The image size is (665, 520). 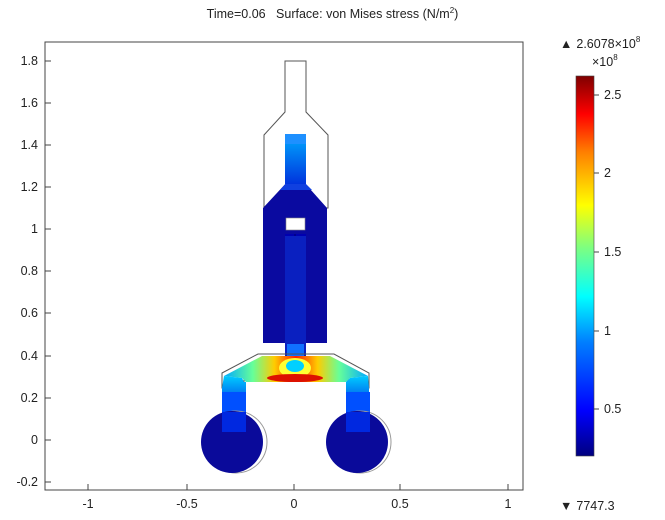 What do you see at coordinates (187, 504) in the screenshot?
I see `x-tick-label: -0.5` at bounding box center [187, 504].